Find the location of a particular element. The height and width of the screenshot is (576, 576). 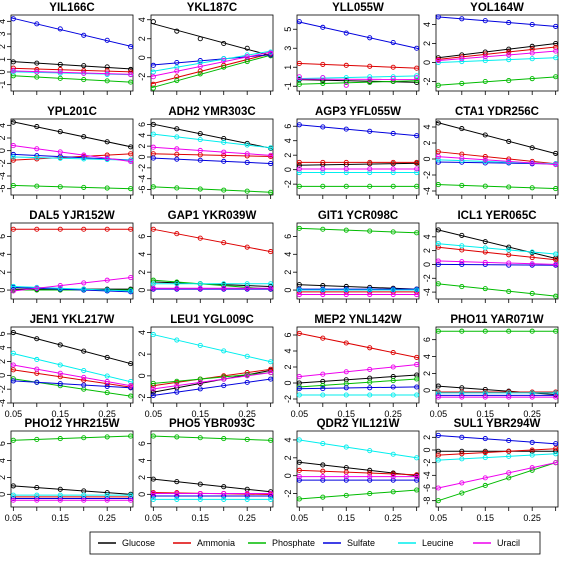

panel-icl1-yer065c: ICL1 YER065C -4 -2 0 2 4 is located at coordinates (490, 256).